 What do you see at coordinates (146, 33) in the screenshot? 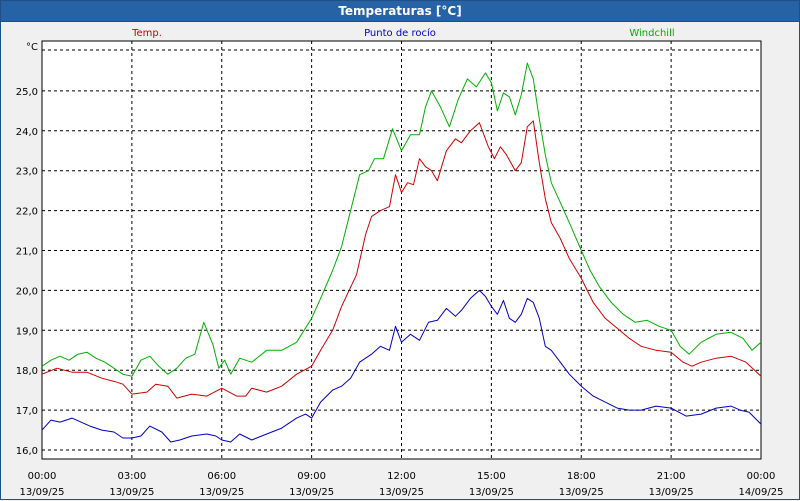
I see `legend-entry: Temp.` at bounding box center [146, 33].